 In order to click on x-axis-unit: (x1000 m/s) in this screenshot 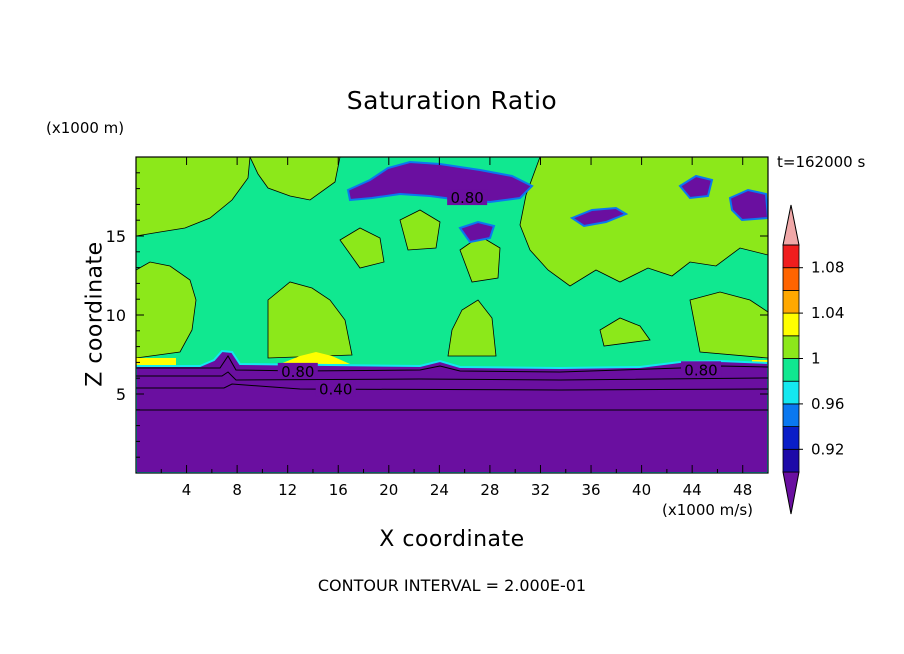, I will do `click(708, 510)`.